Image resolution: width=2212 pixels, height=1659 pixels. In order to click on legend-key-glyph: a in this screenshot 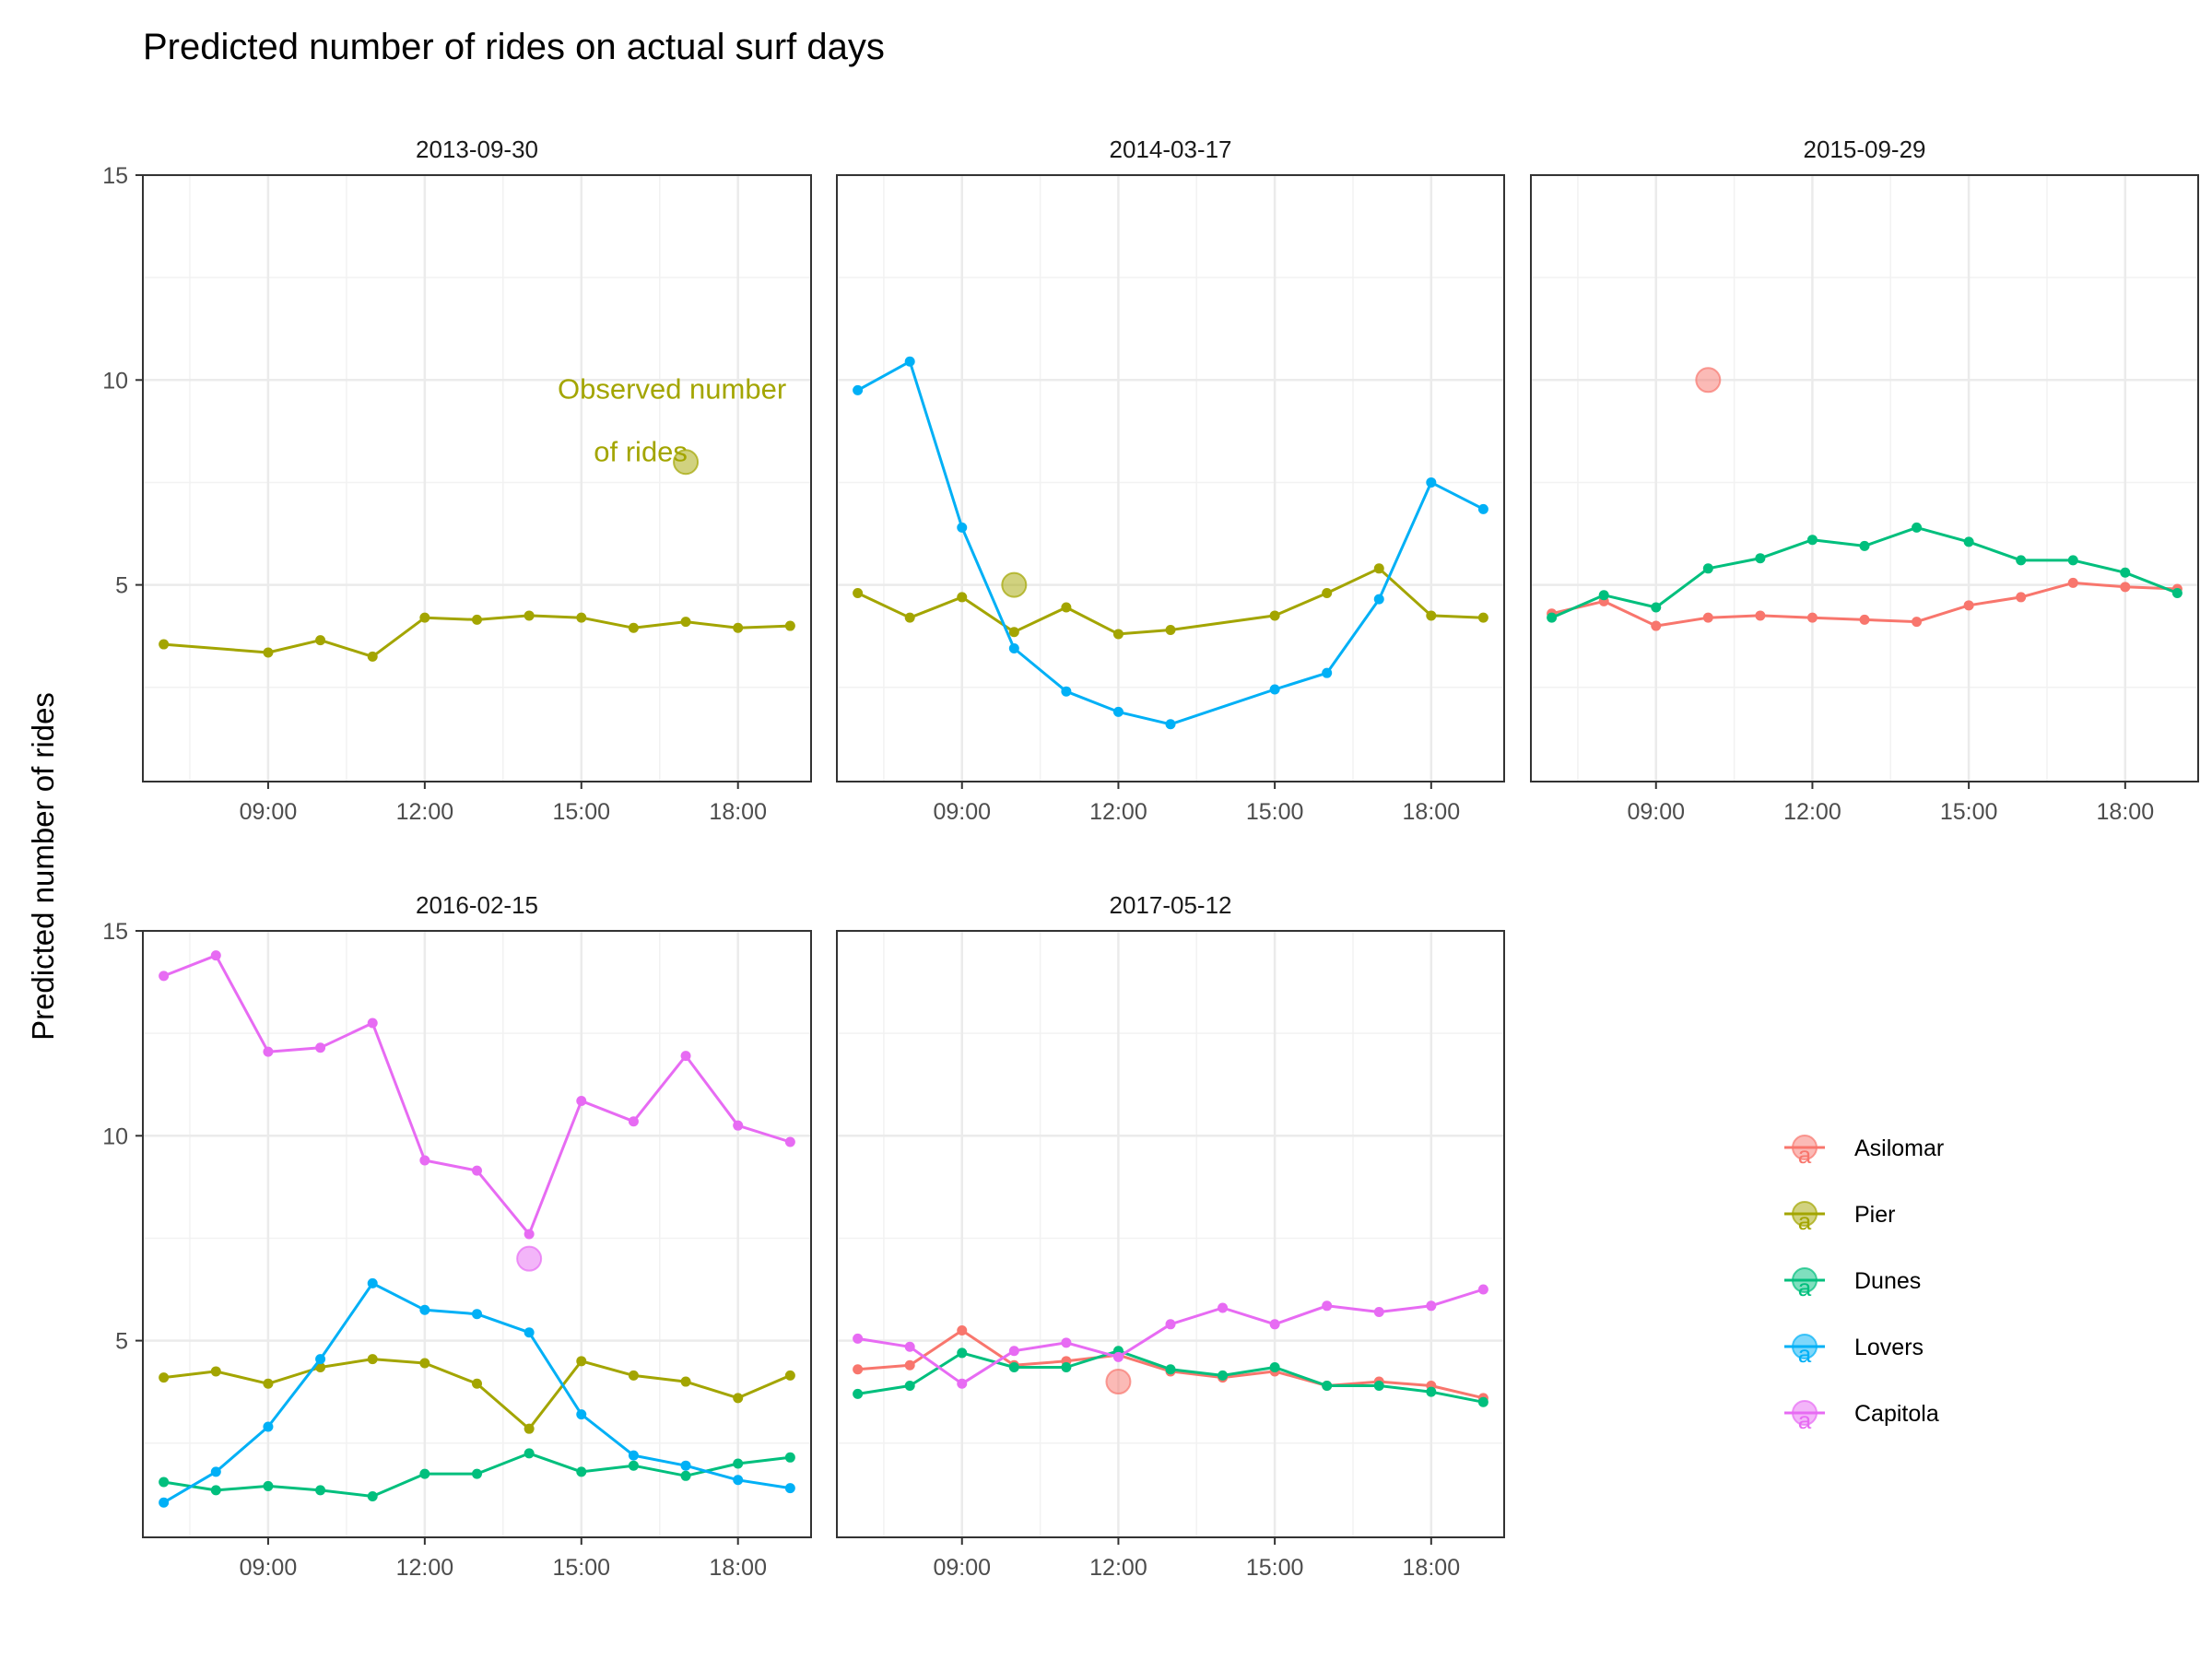, I will do `click(1805, 1221)`.